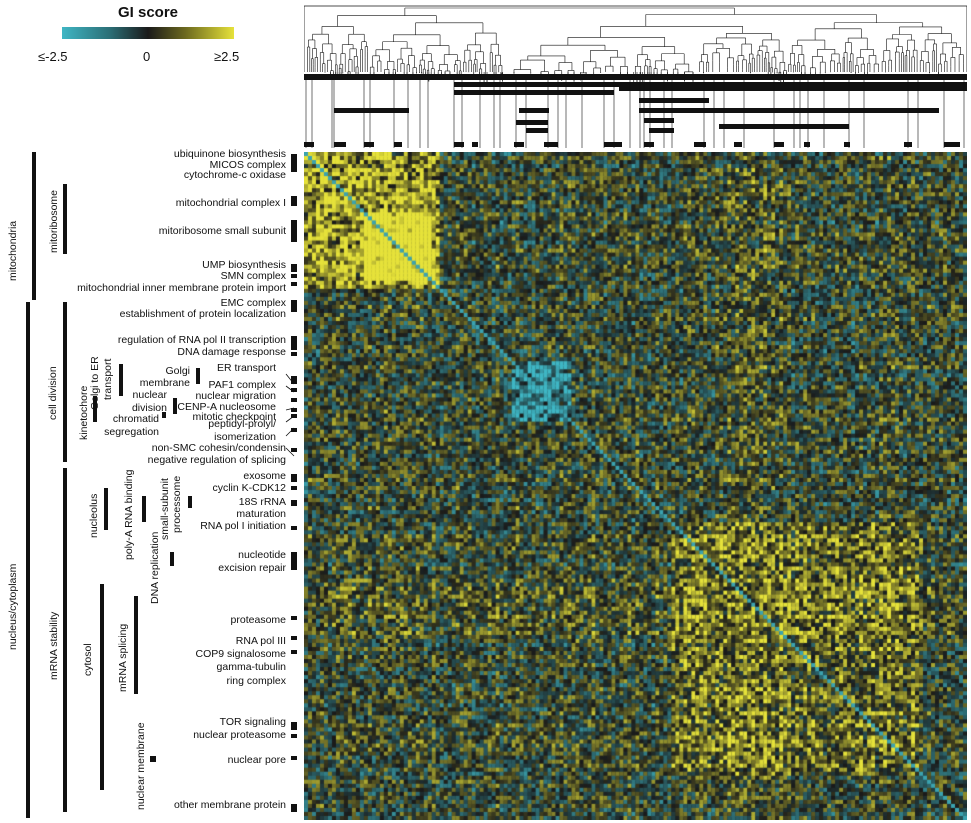 The image size is (971, 823). I want to click on row-label: nuclear proteasome, so click(239, 735).